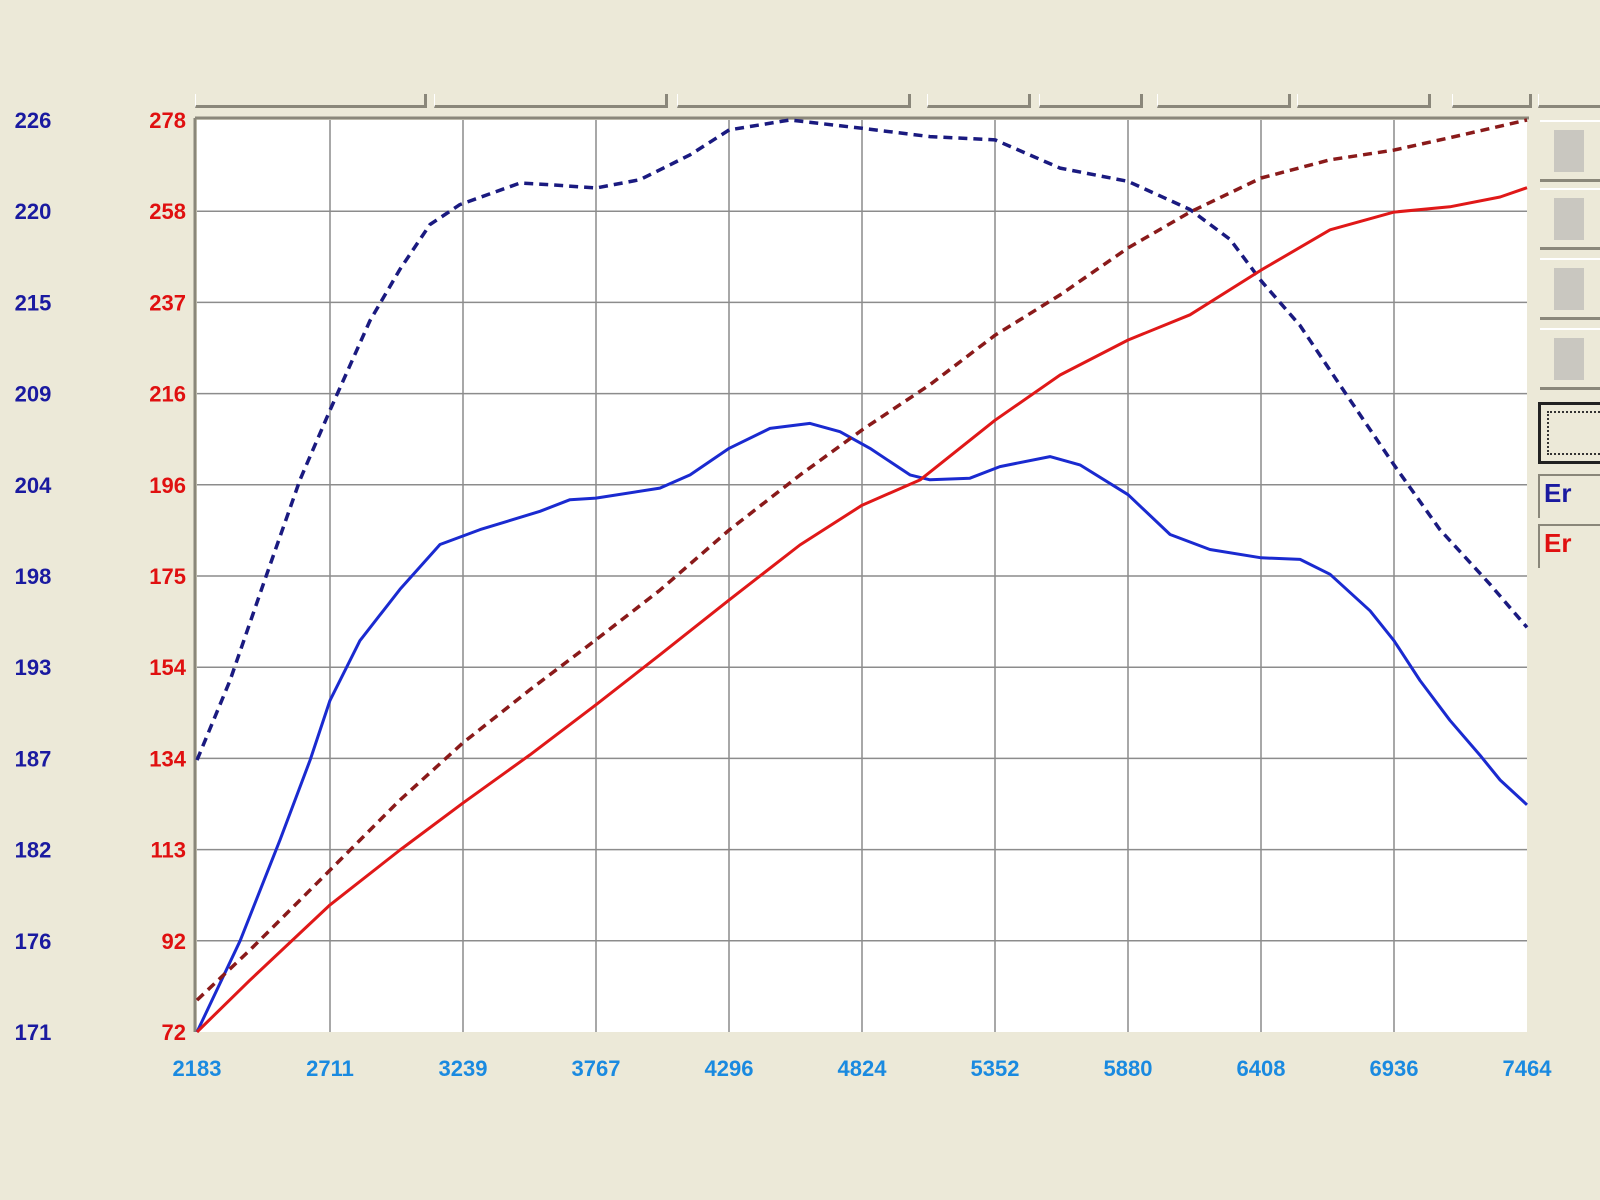 Image resolution: width=1600 pixels, height=1200 pixels. Describe the element at coordinates (174, 941) in the screenshot. I see `y-tick-label-red: 92` at that location.